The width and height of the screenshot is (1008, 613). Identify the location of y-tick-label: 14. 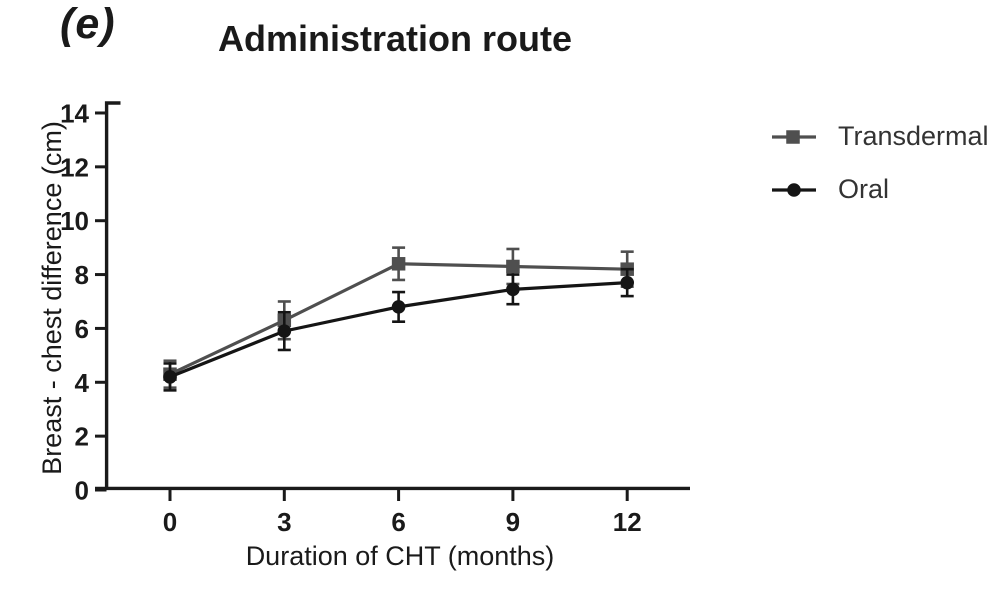
(74, 113).